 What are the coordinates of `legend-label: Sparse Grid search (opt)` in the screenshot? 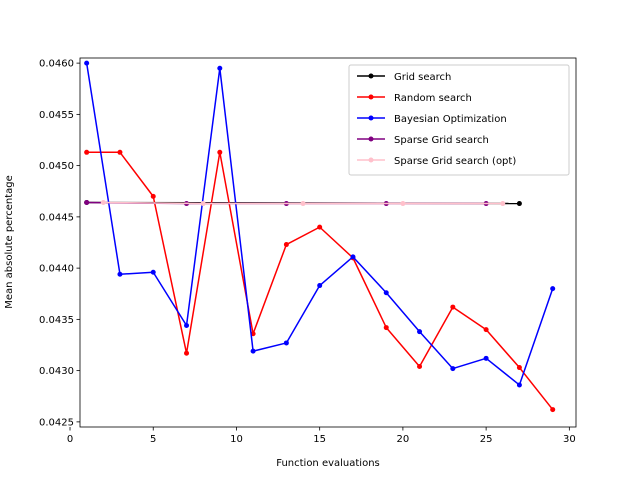 It's located at (455, 161).